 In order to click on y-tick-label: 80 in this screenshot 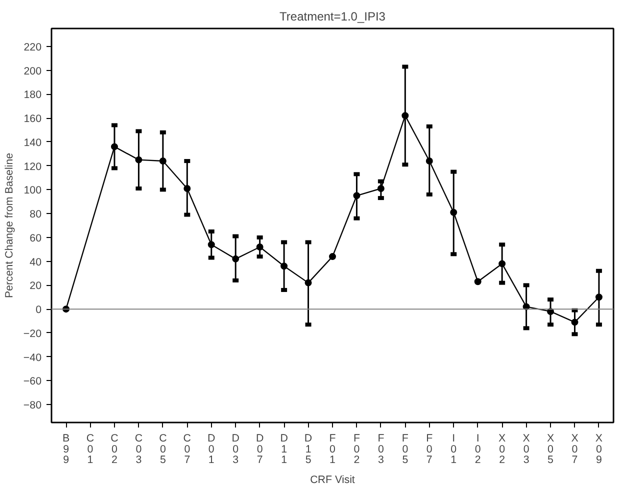, I will do `click(36, 214)`.